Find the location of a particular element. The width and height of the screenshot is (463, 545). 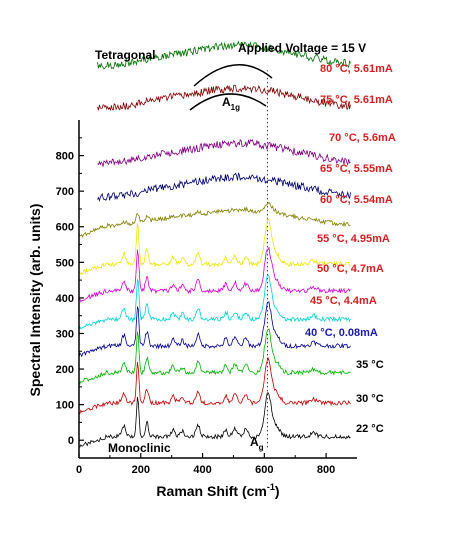

series-label: 40 °C, 0.08mA is located at coordinates (341, 333).